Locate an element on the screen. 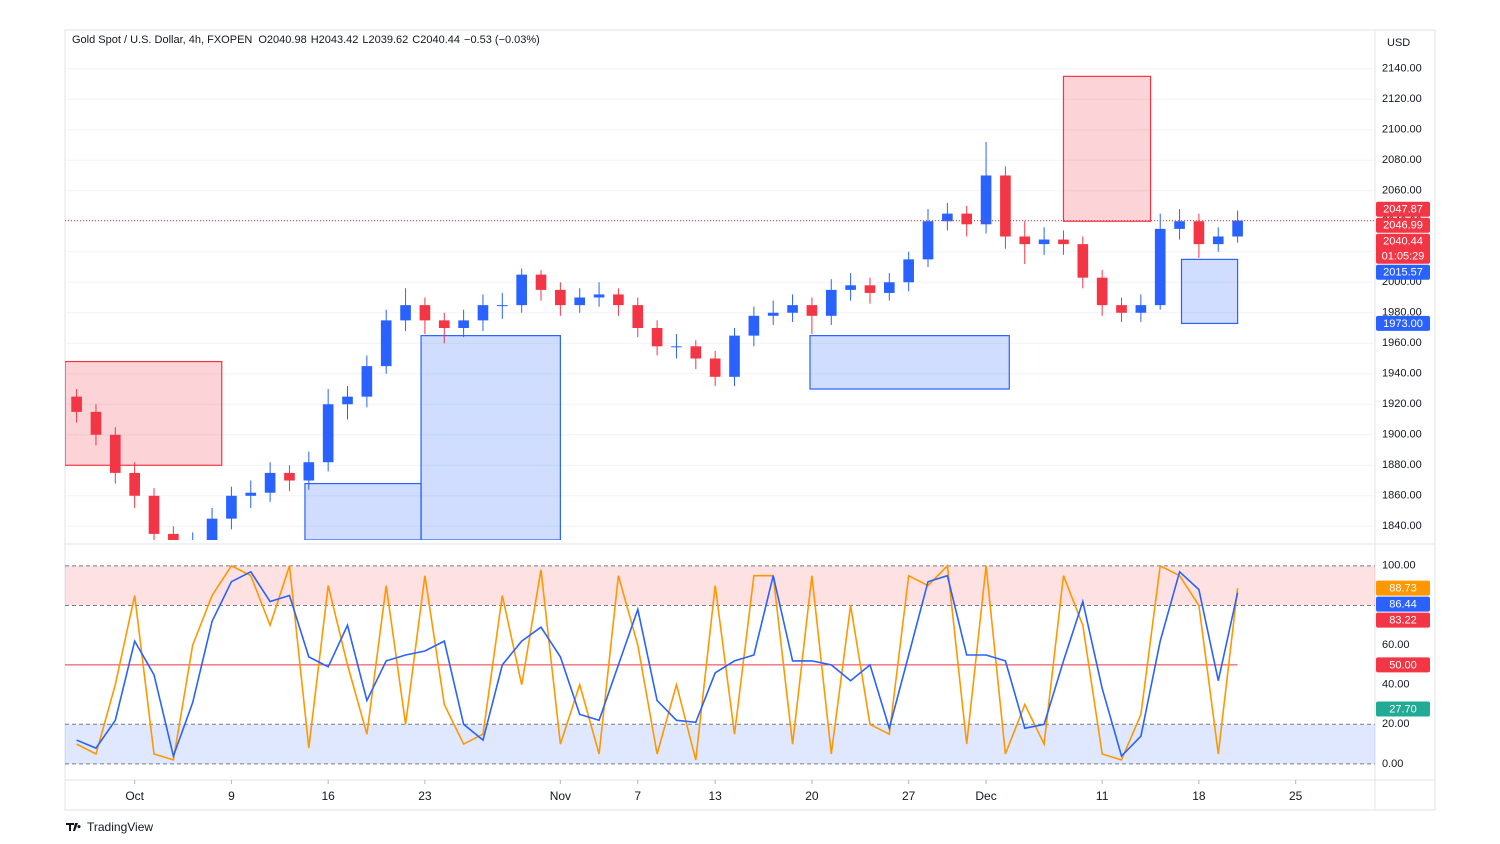 This screenshot has width=1500, height=844. y-tick-label: 2080.00 is located at coordinates (1402, 160).